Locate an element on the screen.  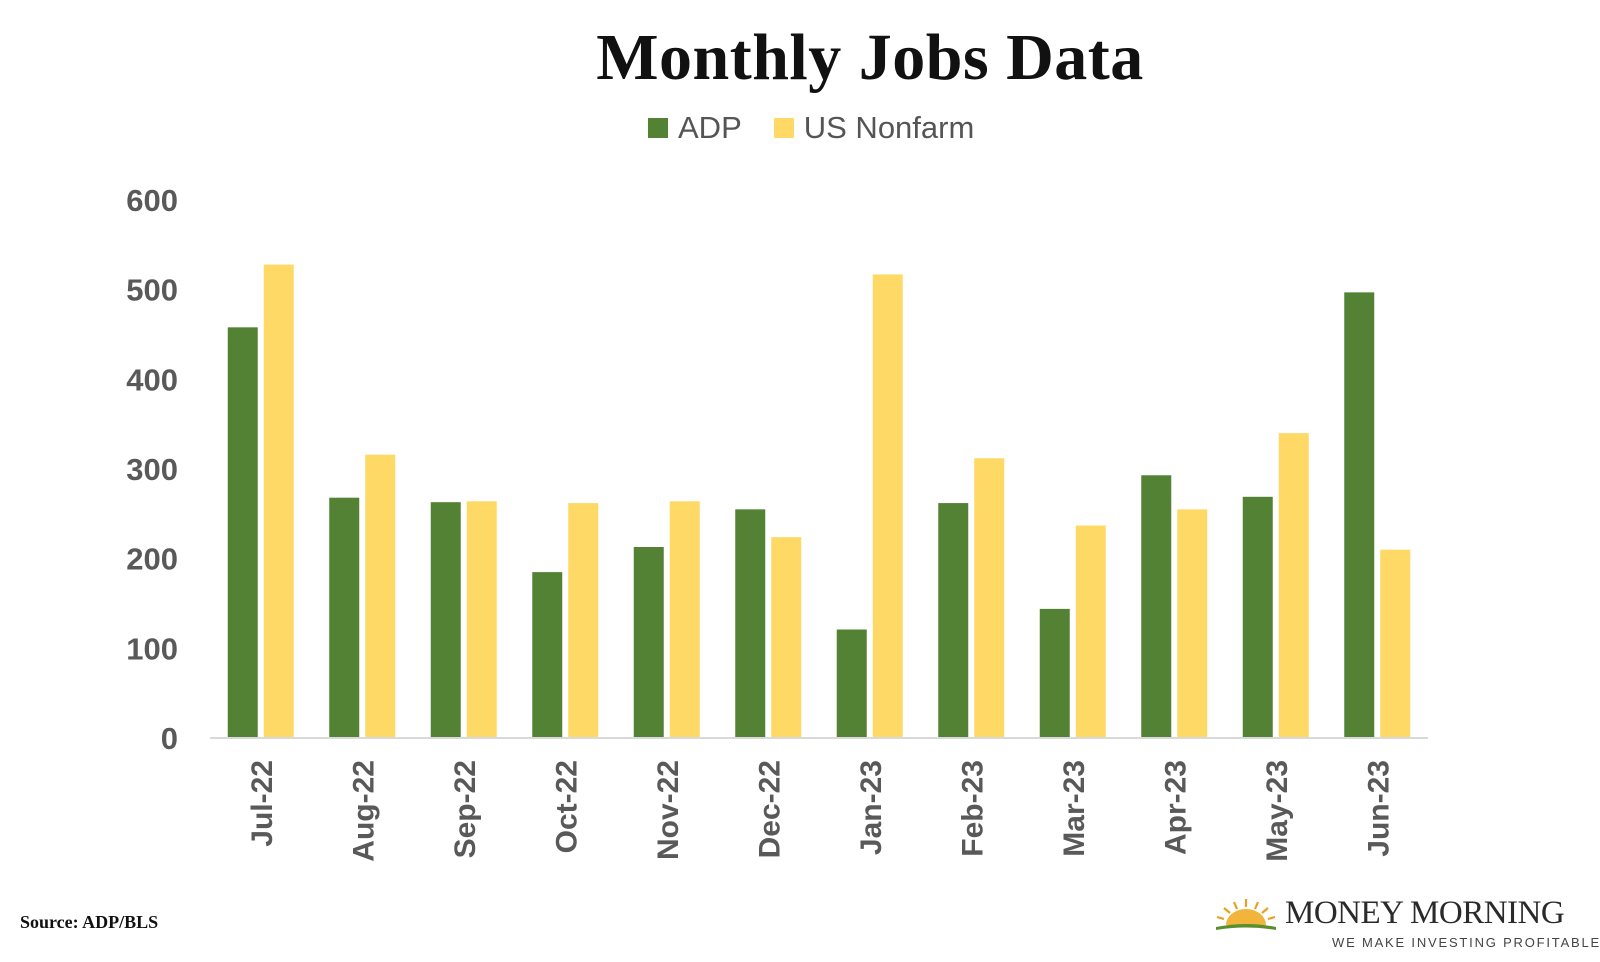
brand-tagline: WE MAKE INVESTING PROFITABLE is located at coordinates (1466, 942).